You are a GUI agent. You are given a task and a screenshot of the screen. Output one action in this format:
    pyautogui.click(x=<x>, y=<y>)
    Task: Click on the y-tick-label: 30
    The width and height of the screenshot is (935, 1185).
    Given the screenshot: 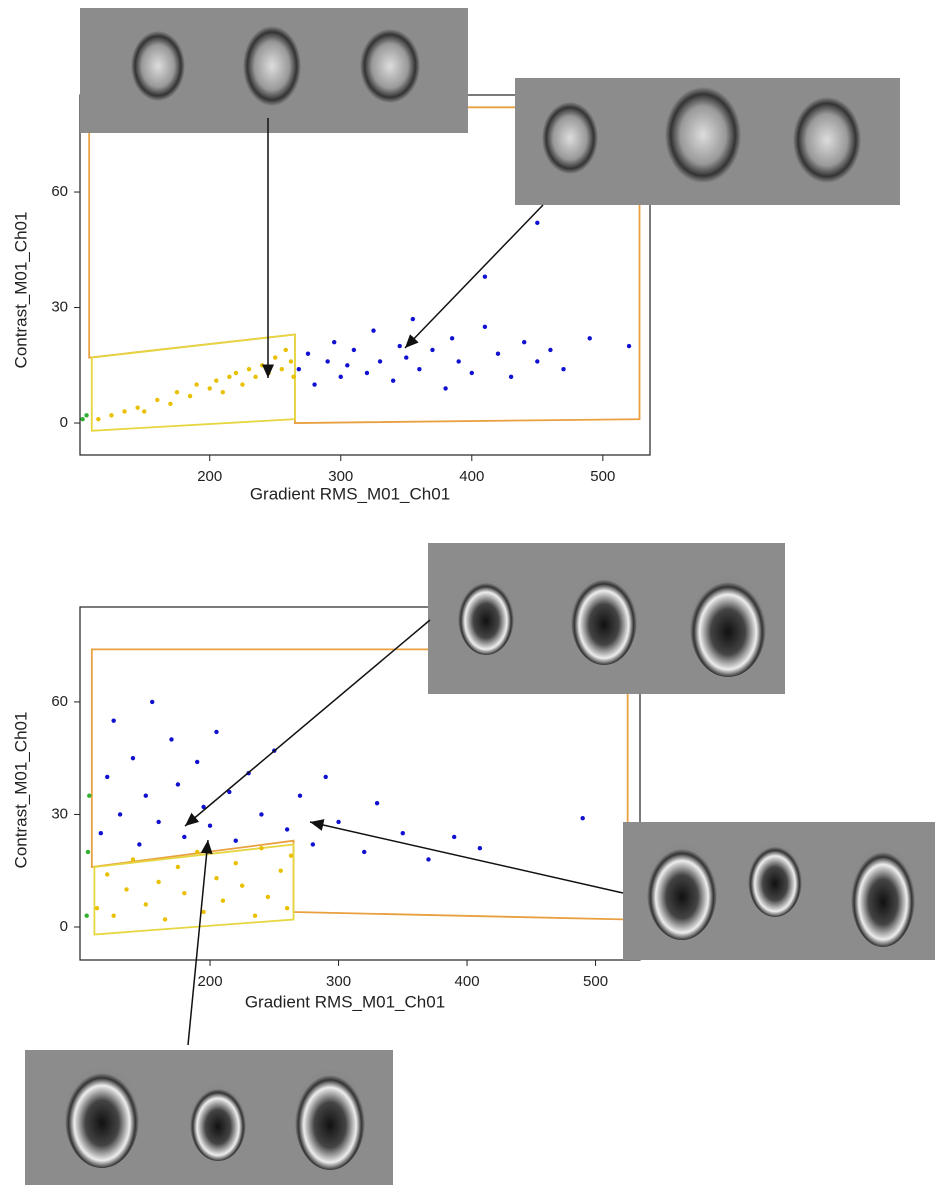 What is the action you would take?
    pyautogui.click(x=59, y=813)
    